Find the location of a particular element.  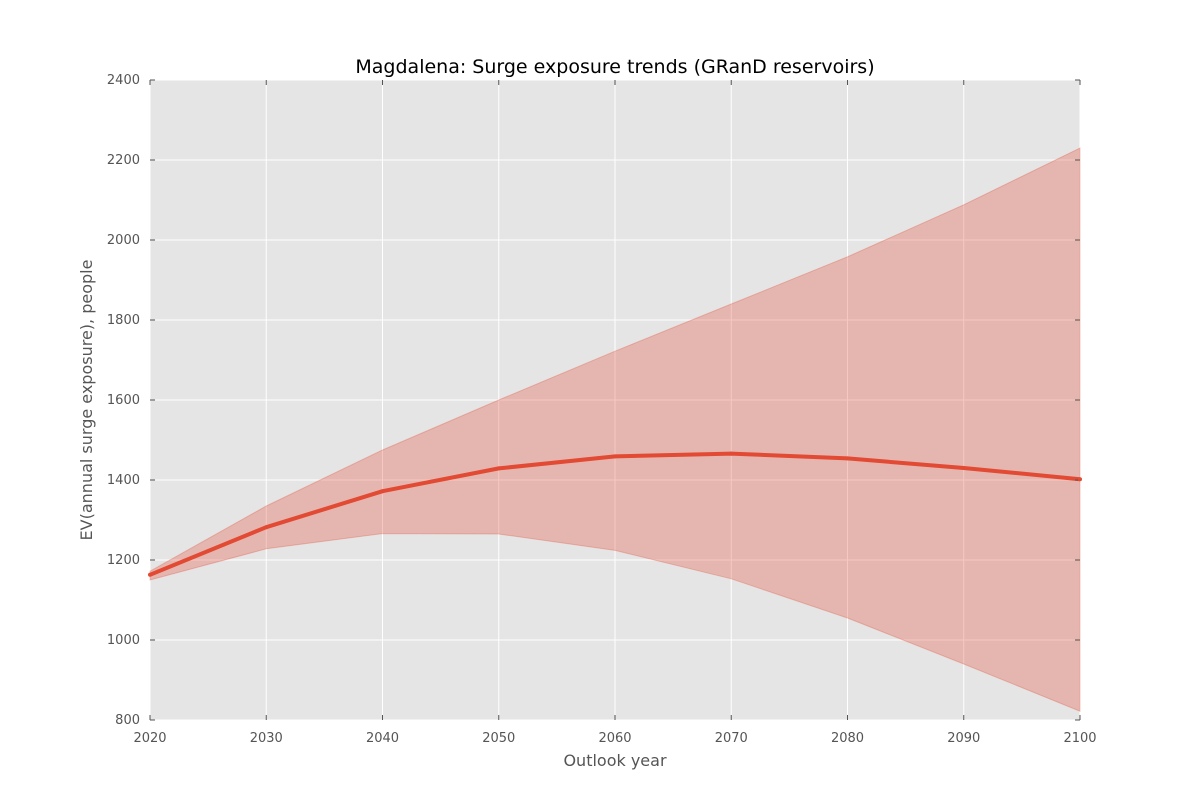

y-tick-label: 2400 is located at coordinates (123, 80).